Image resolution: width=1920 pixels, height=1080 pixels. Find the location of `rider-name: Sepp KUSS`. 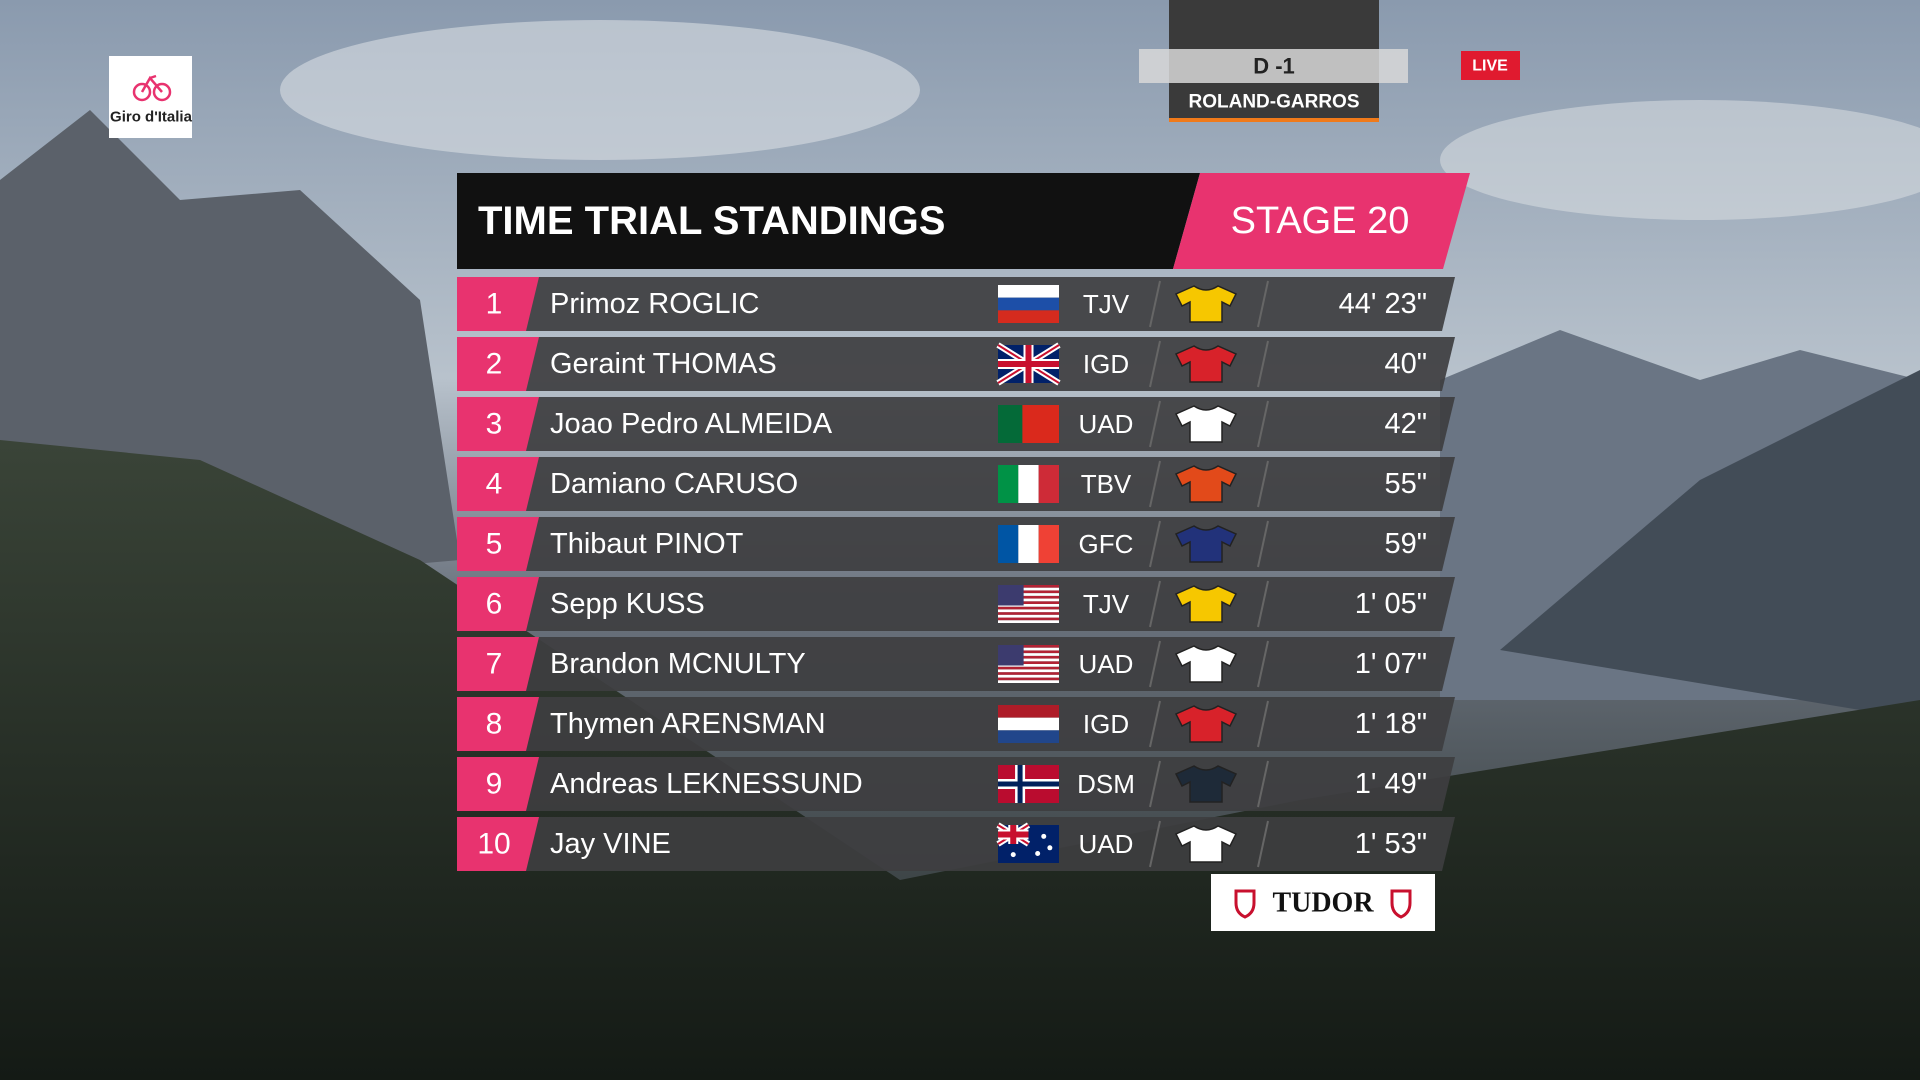

rider-name: Sepp KUSS is located at coordinates (627, 604).